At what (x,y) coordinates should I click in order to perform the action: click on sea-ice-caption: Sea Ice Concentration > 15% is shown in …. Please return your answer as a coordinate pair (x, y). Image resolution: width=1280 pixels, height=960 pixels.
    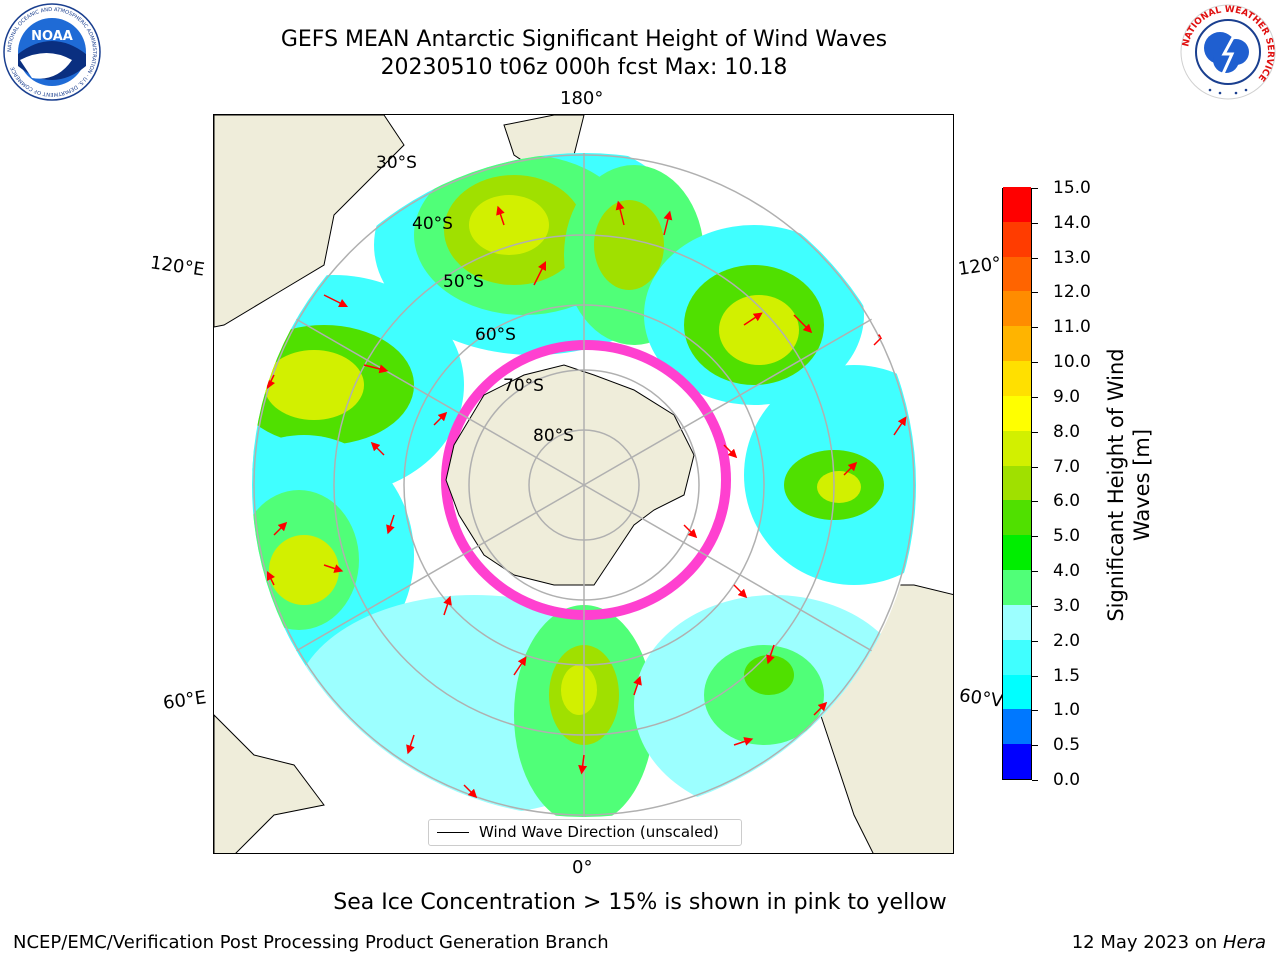
    Looking at the image, I should click on (640, 902).